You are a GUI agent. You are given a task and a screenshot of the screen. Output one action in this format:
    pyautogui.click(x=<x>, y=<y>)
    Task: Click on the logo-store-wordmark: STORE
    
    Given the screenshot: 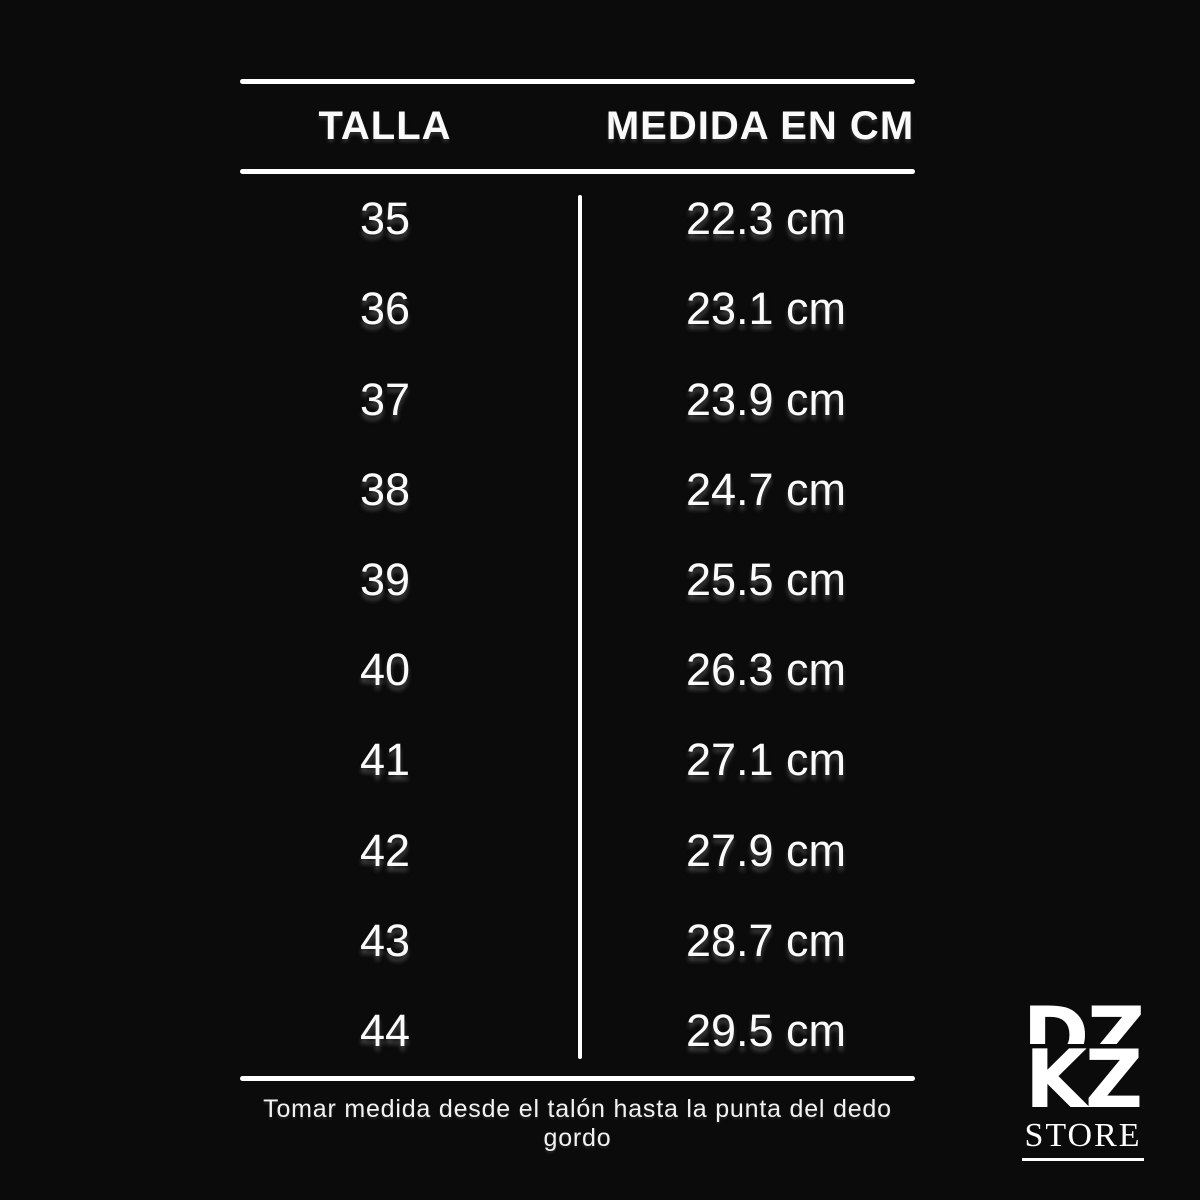 What is the action you would take?
    pyautogui.click(x=1083, y=1139)
    